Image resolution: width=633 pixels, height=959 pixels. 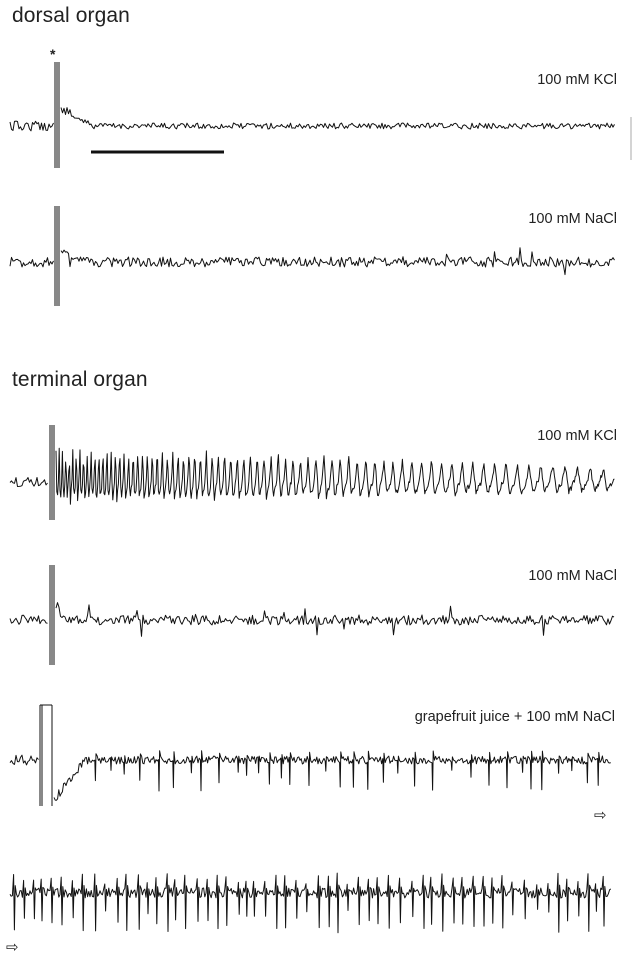 What do you see at coordinates (12, 947) in the screenshot?
I see `continuation-arrow-left: ⇨` at bounding box center [12, 947].